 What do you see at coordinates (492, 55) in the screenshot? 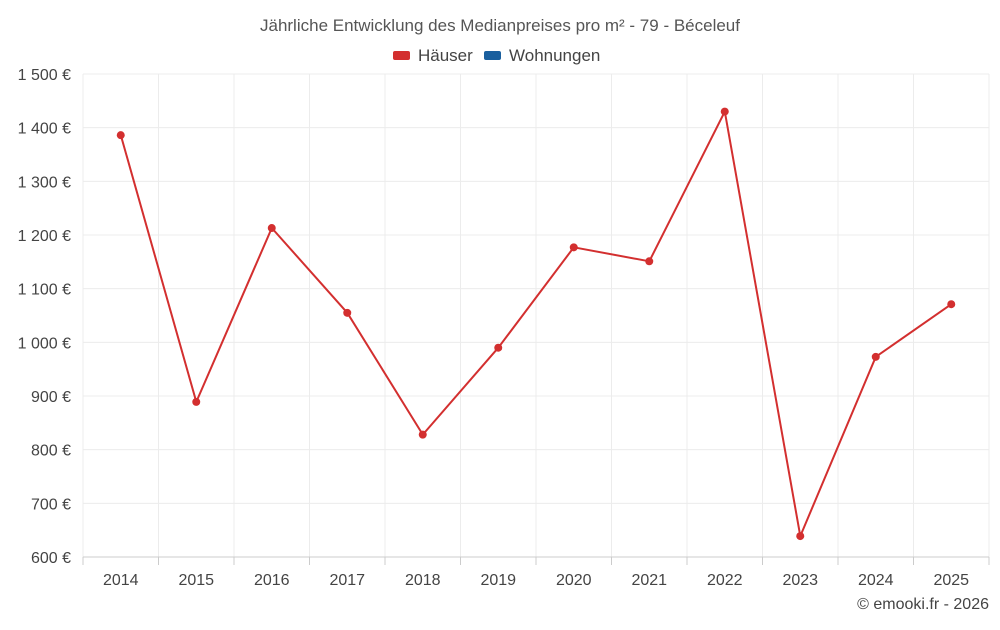
I see `legend-swatch-wohnungen` at bounding box center [492, 55].